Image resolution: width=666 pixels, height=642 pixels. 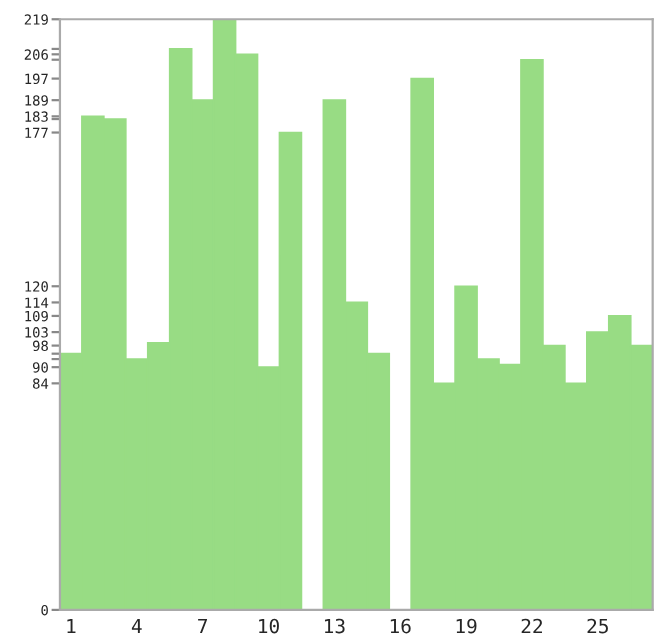 I want to click on x-tick-label: 13, so click(x=334, y=626).